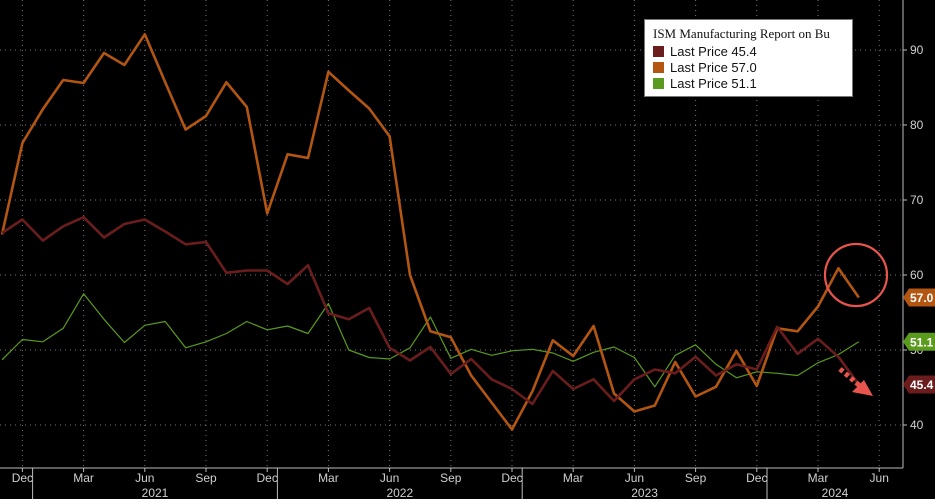 The height and width of the screenshot is (499, 935). What do you see at coordinates (917, 125) in the screenshot?
I see `y-tick-label: 80` at bounding box center [917, 125].